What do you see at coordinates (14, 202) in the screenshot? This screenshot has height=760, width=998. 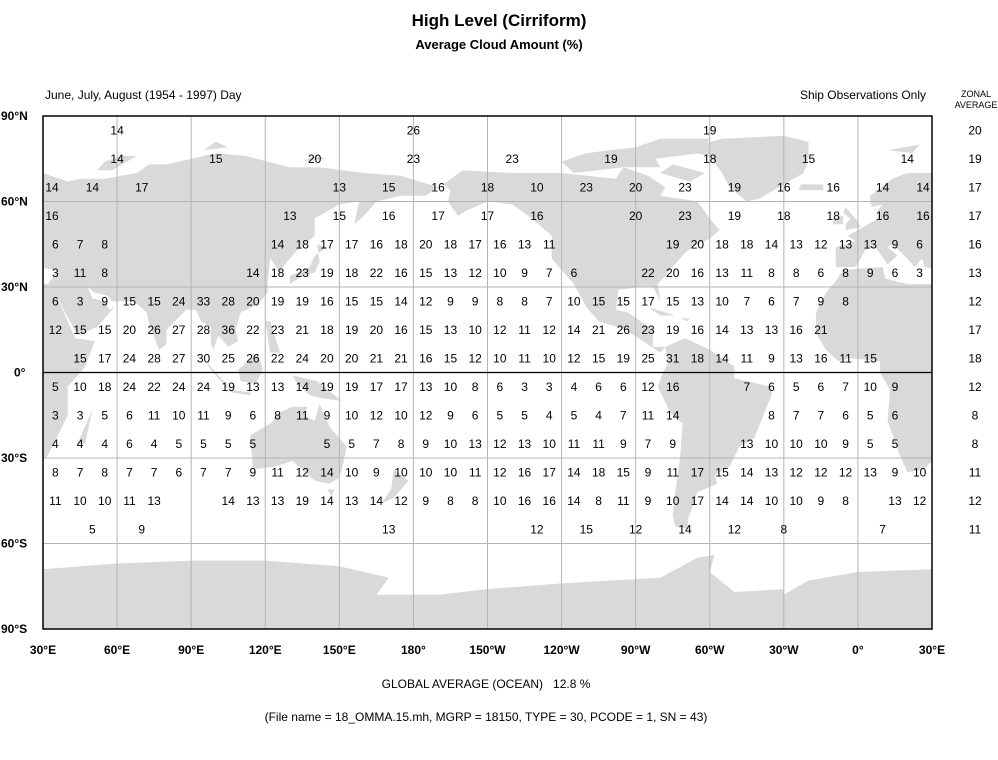 I see `lat-tick-label: 60°N` at bounding box center [14, 202].